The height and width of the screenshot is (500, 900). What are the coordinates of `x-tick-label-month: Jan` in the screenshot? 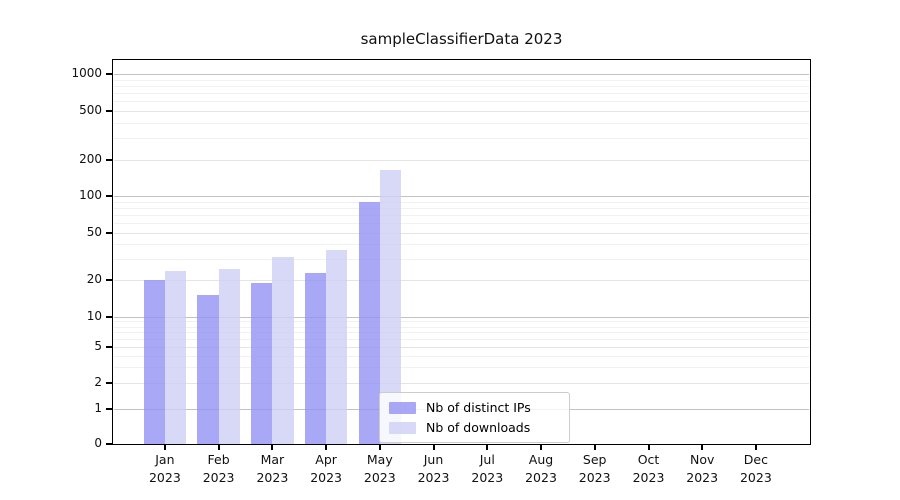 It's located at (165, 459).